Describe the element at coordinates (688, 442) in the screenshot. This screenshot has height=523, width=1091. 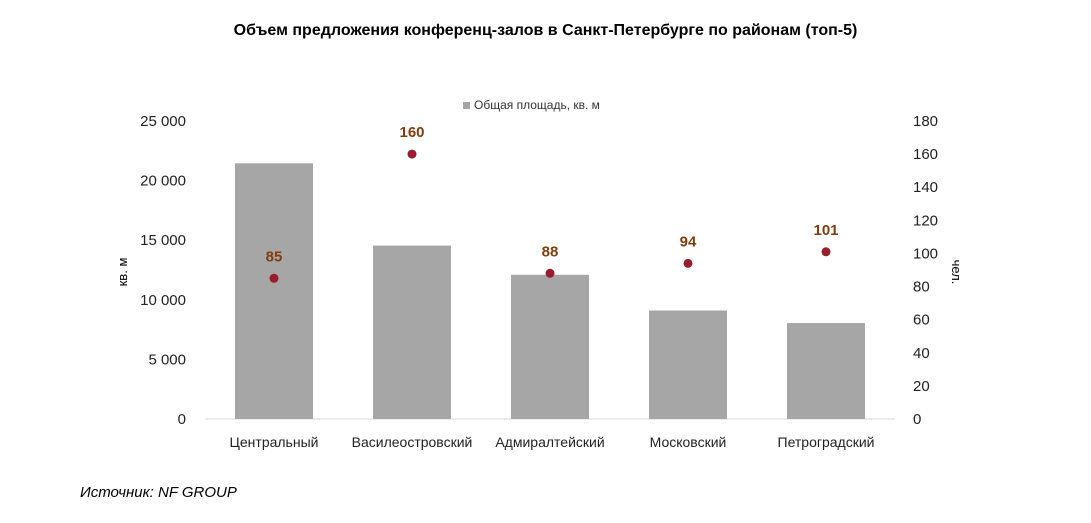
I see `x-tick-label: Московский` at that location.